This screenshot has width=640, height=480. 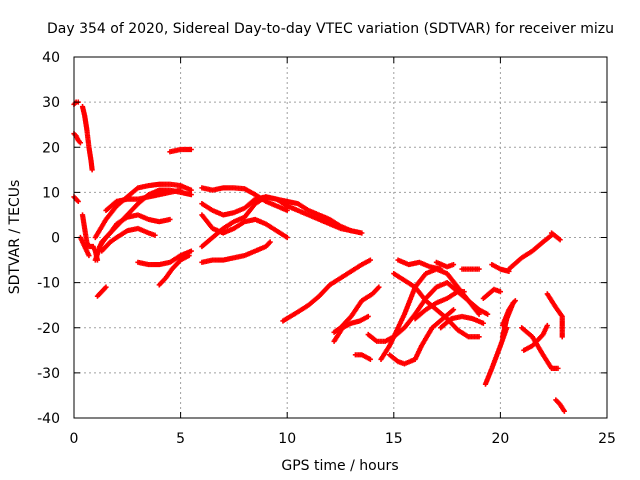 I want to click on x-tick-label: 10, so click(x=287, y=439).